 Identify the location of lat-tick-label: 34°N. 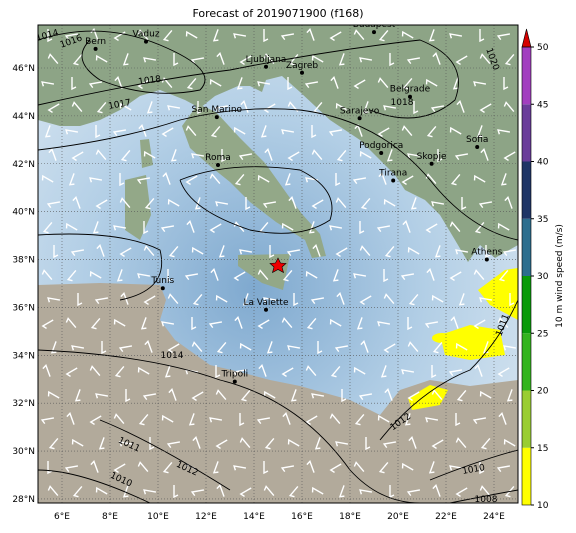
(23, 356).